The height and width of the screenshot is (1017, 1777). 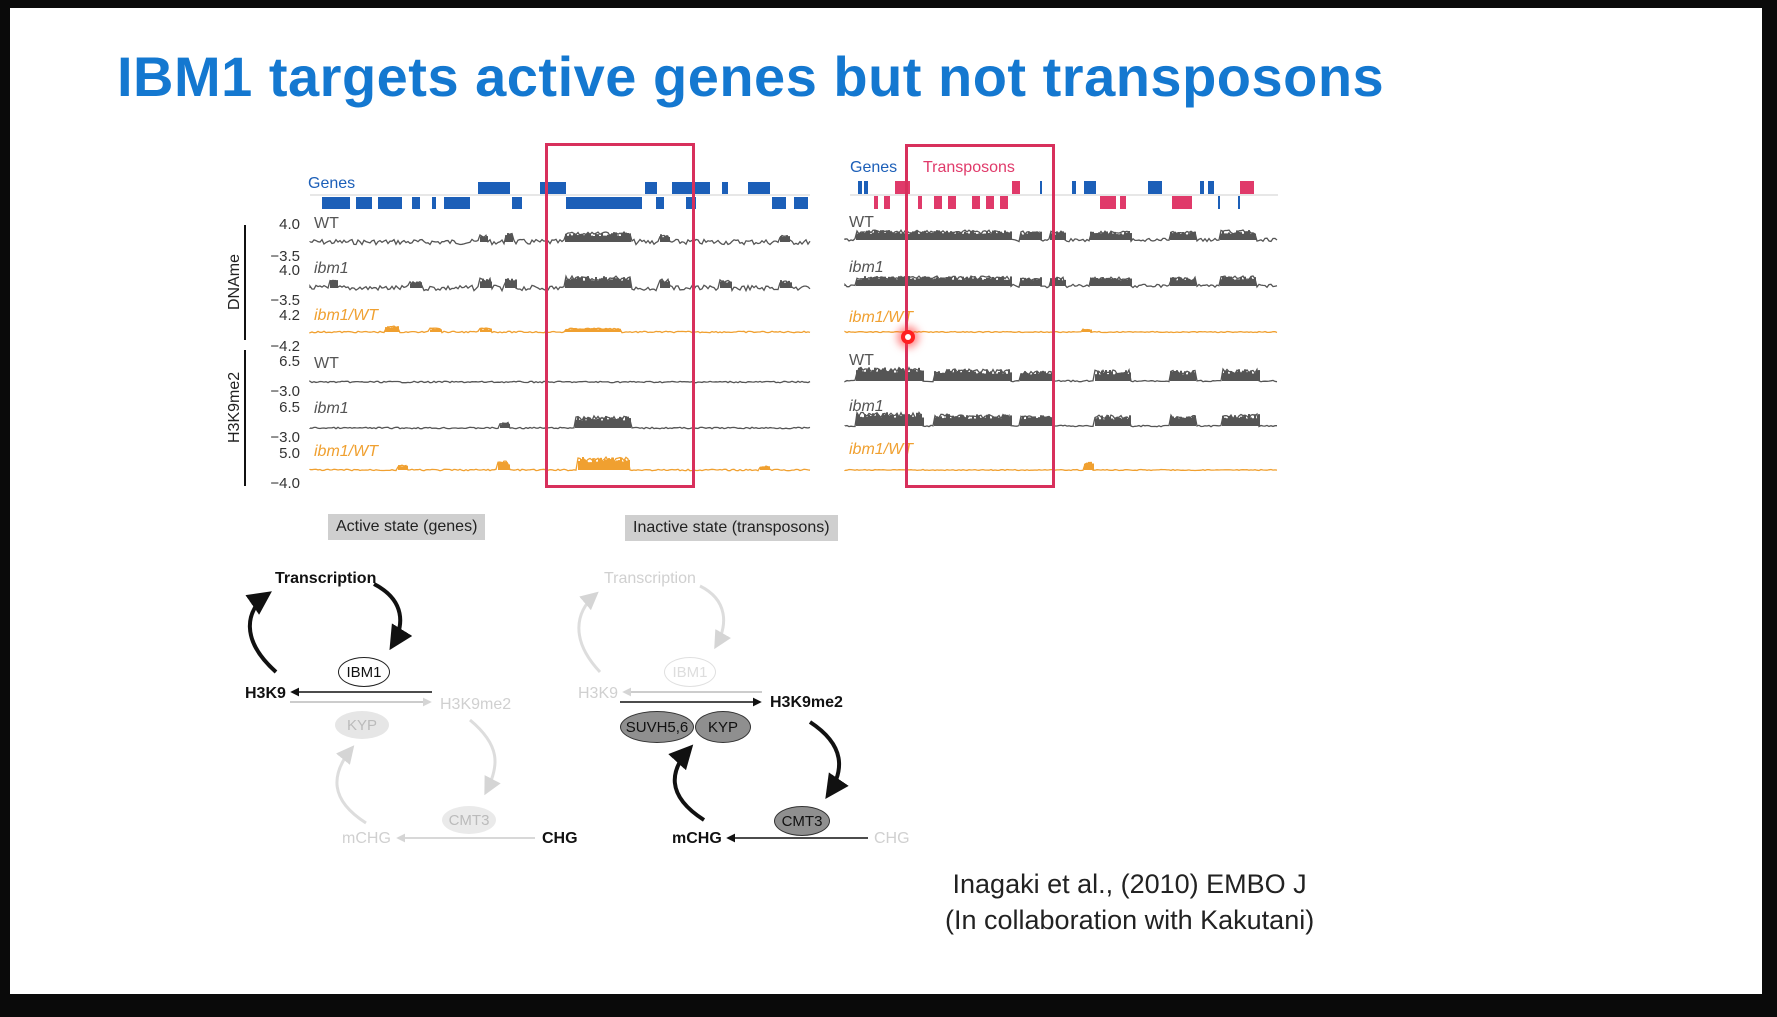 What do you see at coordinates (560, 283) in the screenshot?
I see `signal-track` at bounding box center [560, 283].